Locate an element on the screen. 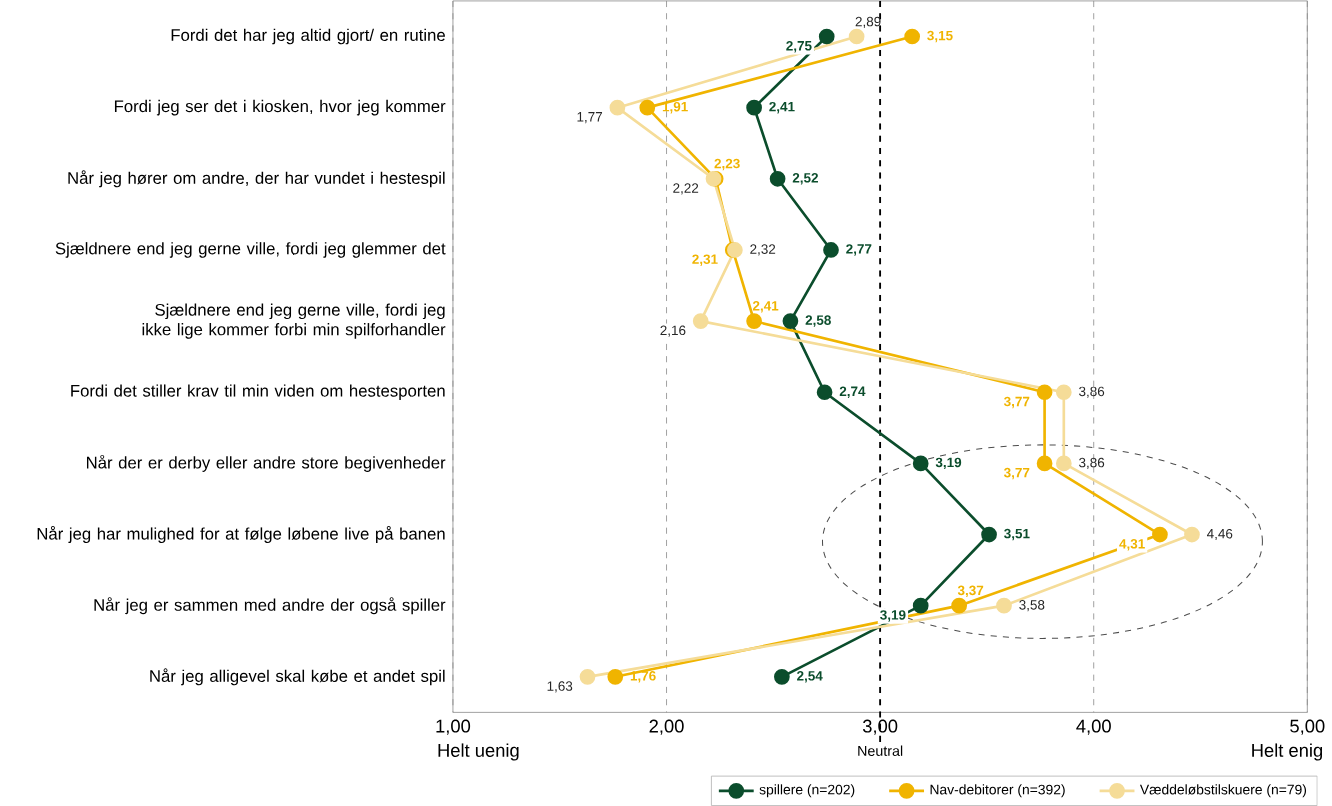 The width and height of the screenshot is (1332, 806). data-label: 2,54 is located at coordinates (810, 677).